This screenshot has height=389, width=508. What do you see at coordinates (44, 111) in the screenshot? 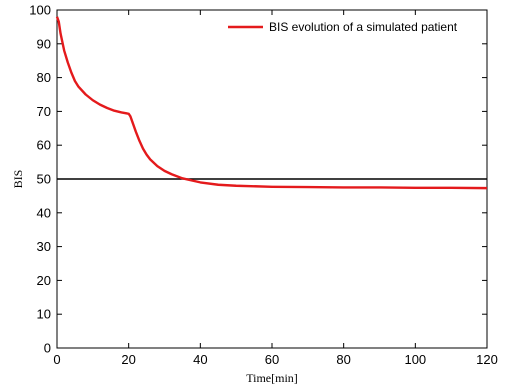
I see `y-tick-label: 70` at bounding box center [44, 111].